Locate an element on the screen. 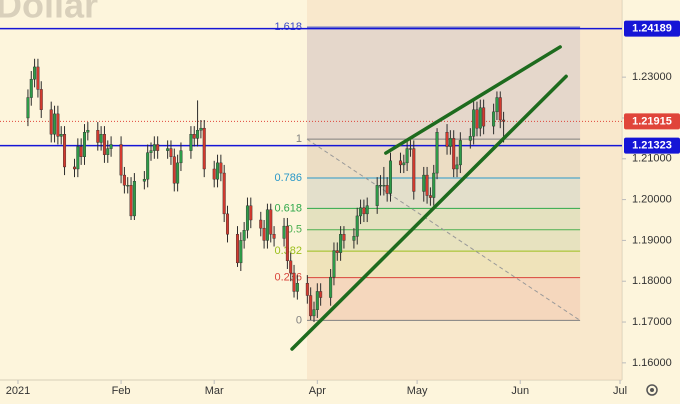  y-tick-label: 1.20000 is located at coordinates (652, 199).